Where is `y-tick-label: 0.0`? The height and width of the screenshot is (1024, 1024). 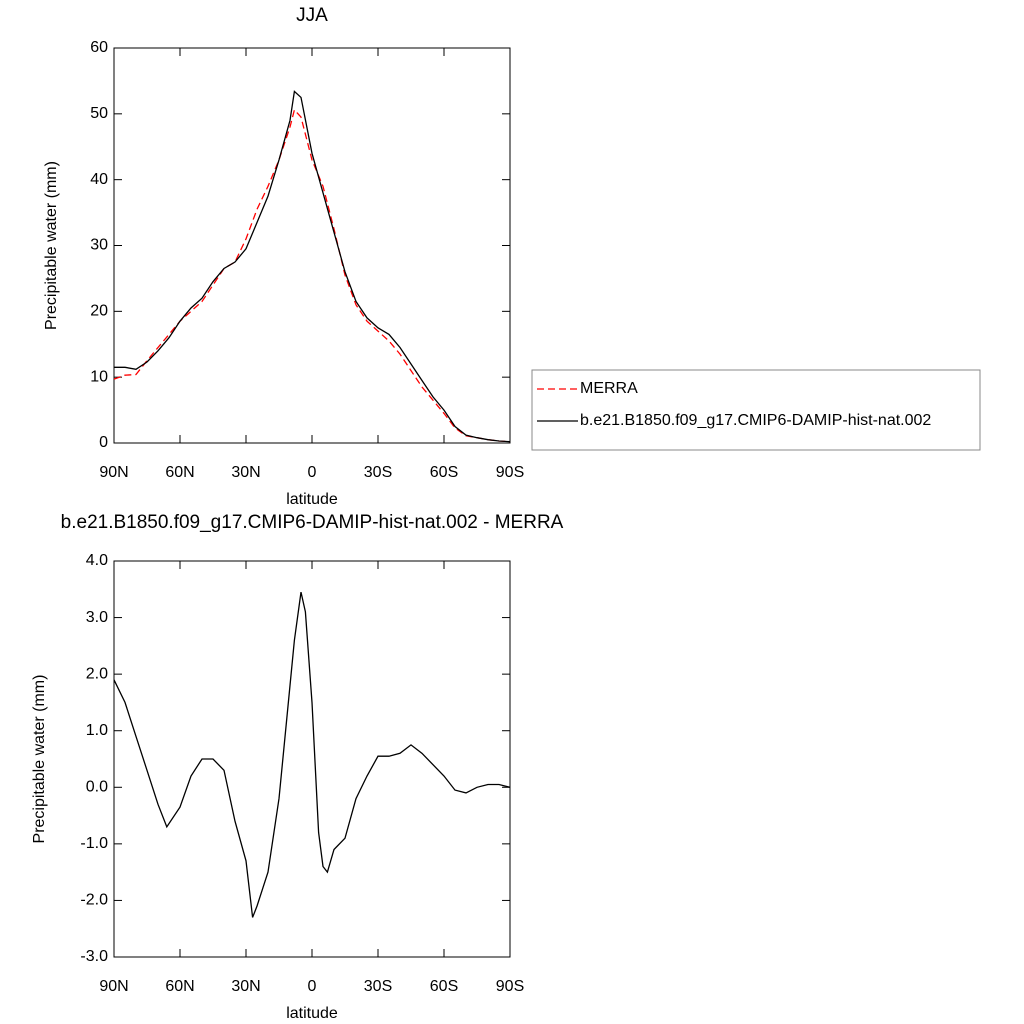 y-tick-label: 0.0 is located at coordinates (97, 787).